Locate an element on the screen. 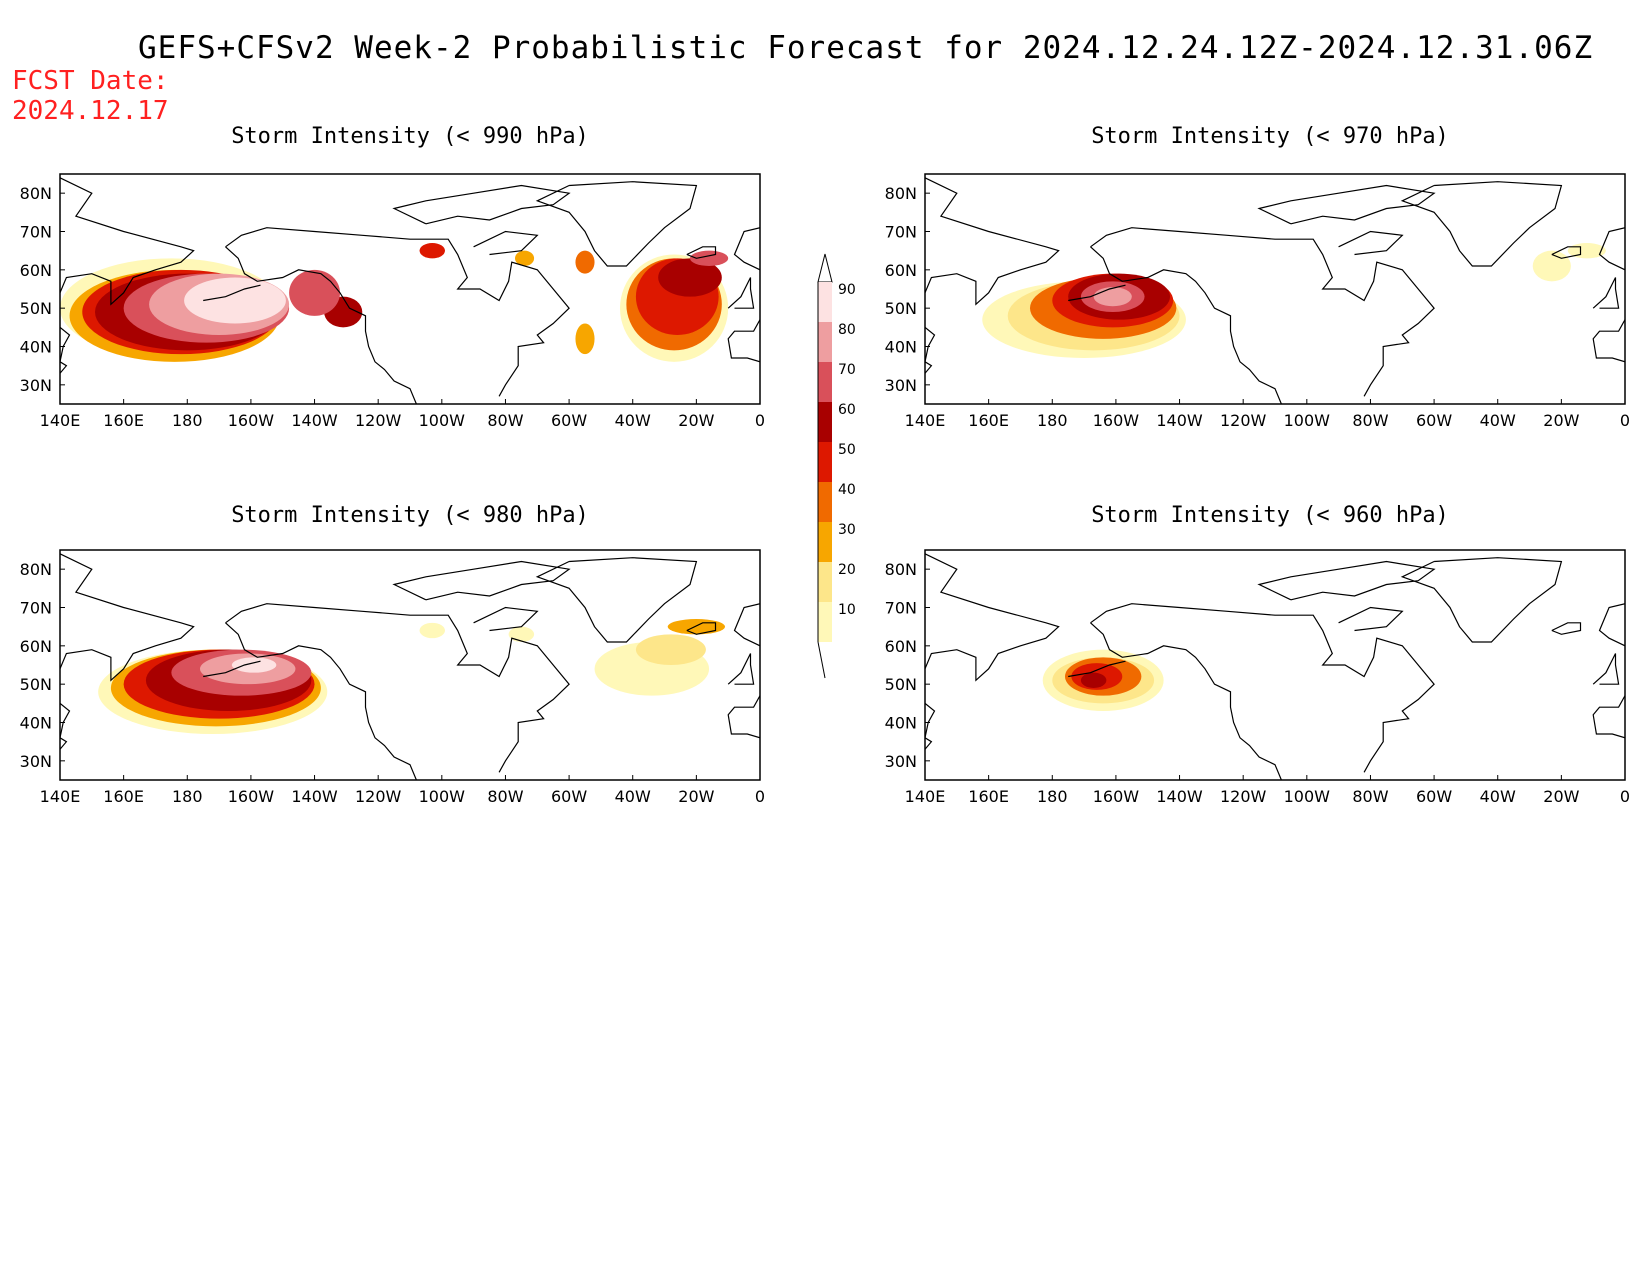  panel-title-960: Storm Intensity (< 960 hPa) is located at coordinates (1270, 515).